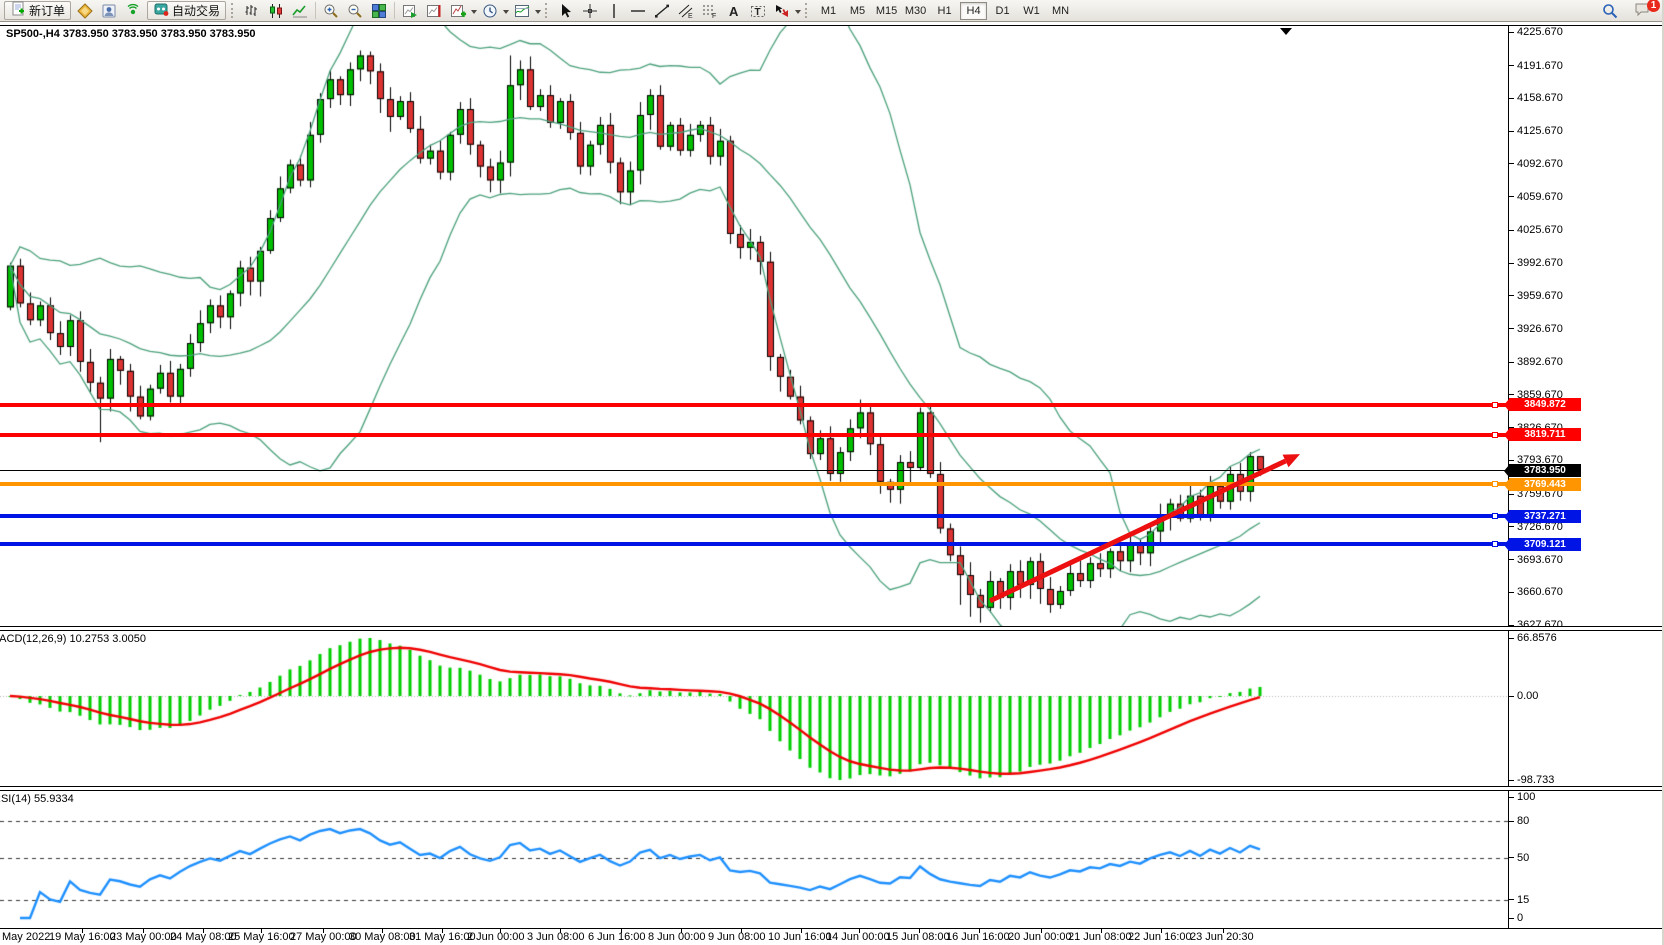  Describe the element at coordinates (690, 16) in the screenshot. I see `svg-text: E` at that location.